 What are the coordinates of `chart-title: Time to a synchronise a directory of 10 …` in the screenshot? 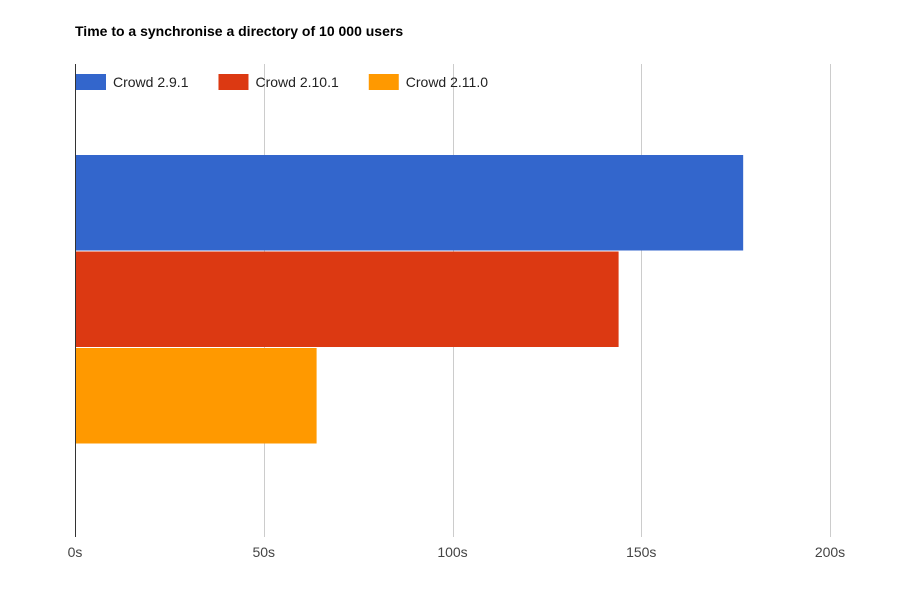 It's located at (239, 31).